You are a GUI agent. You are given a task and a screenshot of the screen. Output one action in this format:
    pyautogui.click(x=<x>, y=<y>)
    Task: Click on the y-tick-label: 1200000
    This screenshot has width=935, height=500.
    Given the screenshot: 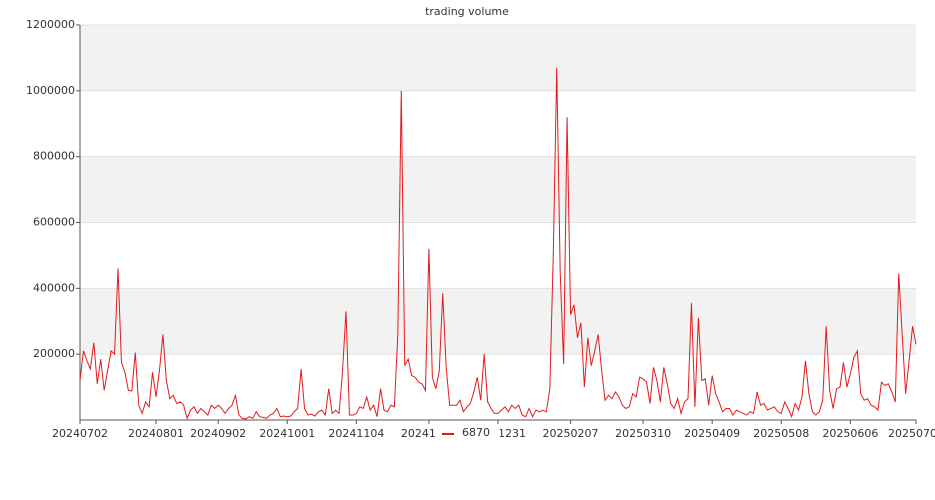 What is the action you would take?
    pyautogui.click(x=50, y=24)
    